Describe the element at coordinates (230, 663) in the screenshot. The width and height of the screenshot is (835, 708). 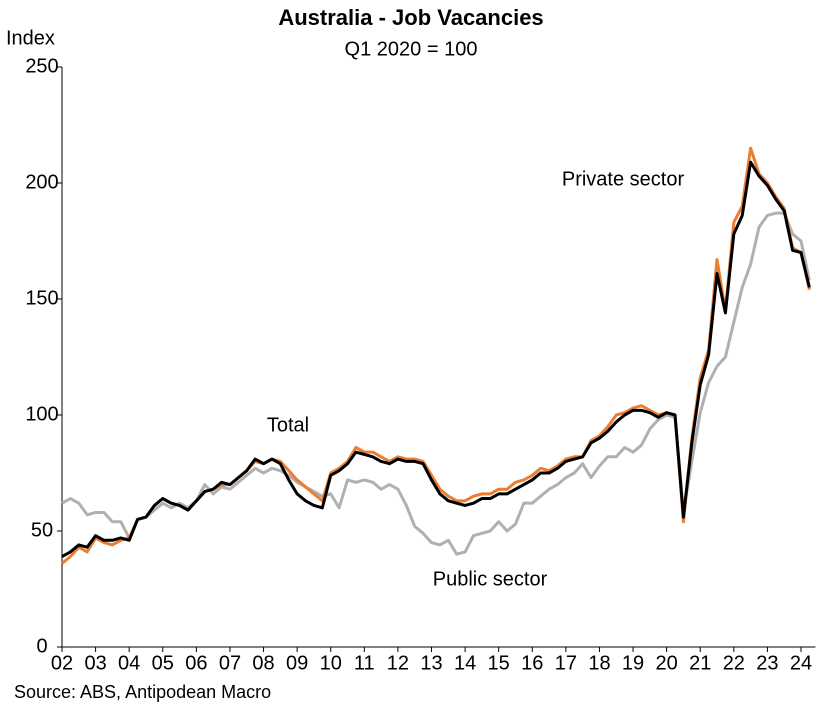
I see `x-tick-label: 07` at that location.